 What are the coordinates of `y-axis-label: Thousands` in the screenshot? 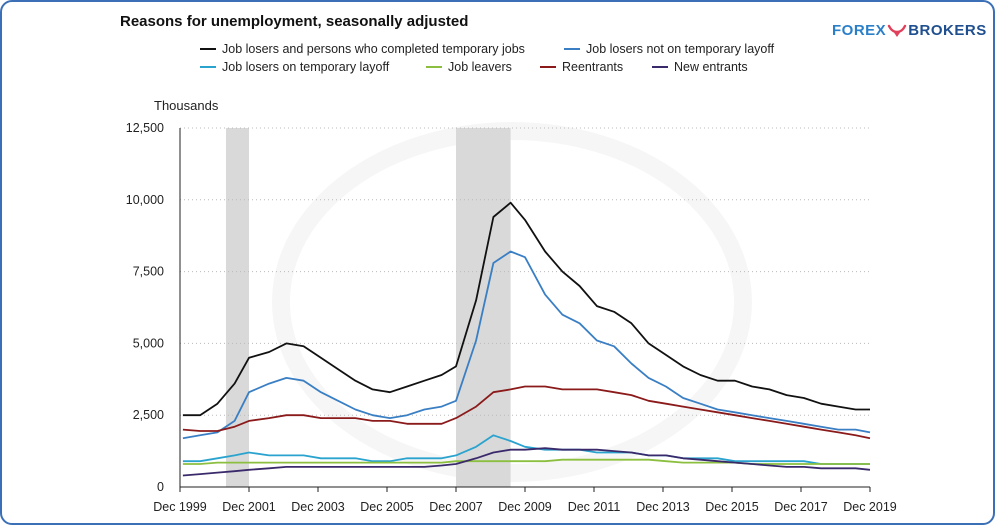 It's located at (186, 105).